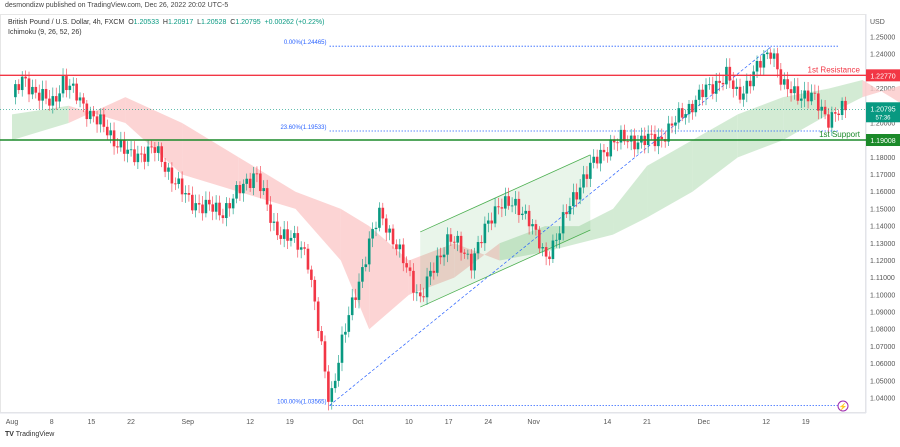 Image resolution: width=900 pixels, height=447 pixels. I want to click on y-tick-label: 1.11000, so click(882, 278).